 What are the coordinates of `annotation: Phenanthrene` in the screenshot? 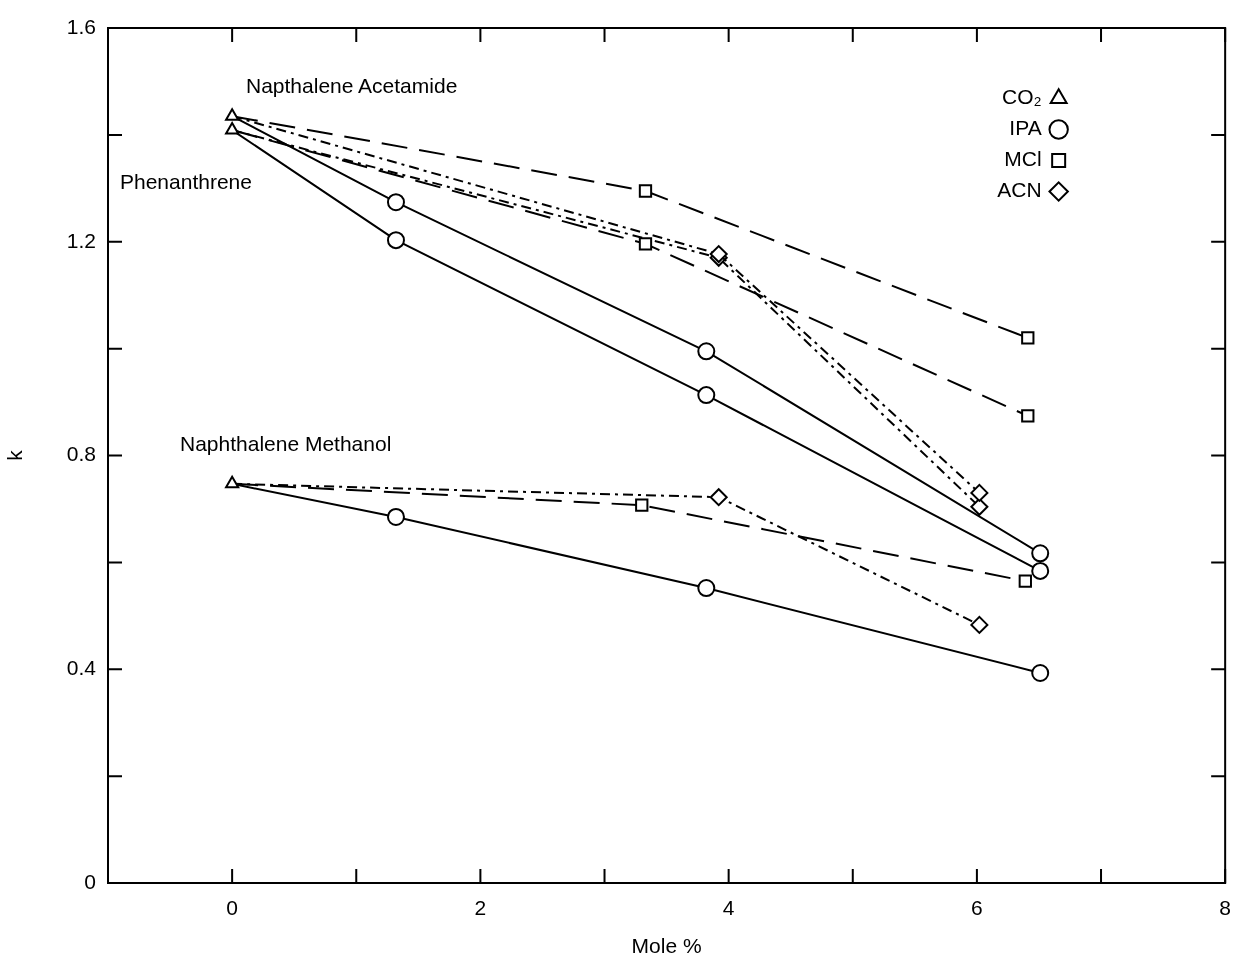 It's located at (186, 182).